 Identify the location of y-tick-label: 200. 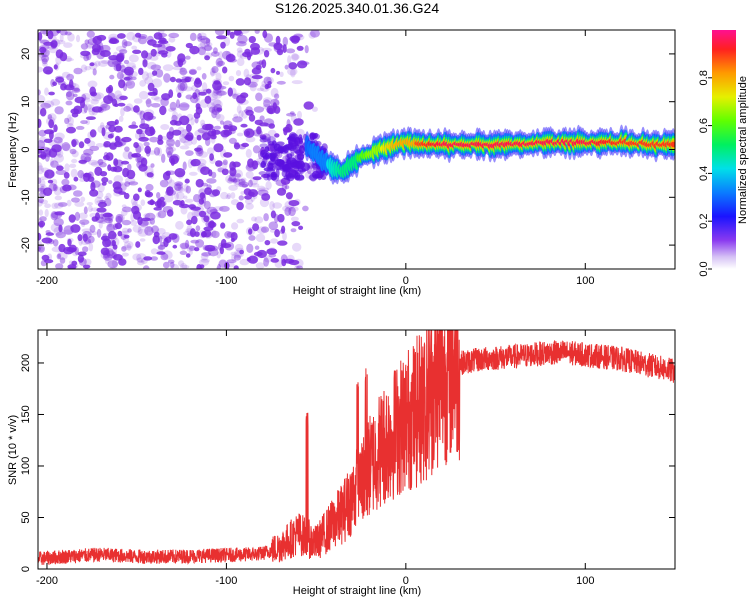
(26, 363).